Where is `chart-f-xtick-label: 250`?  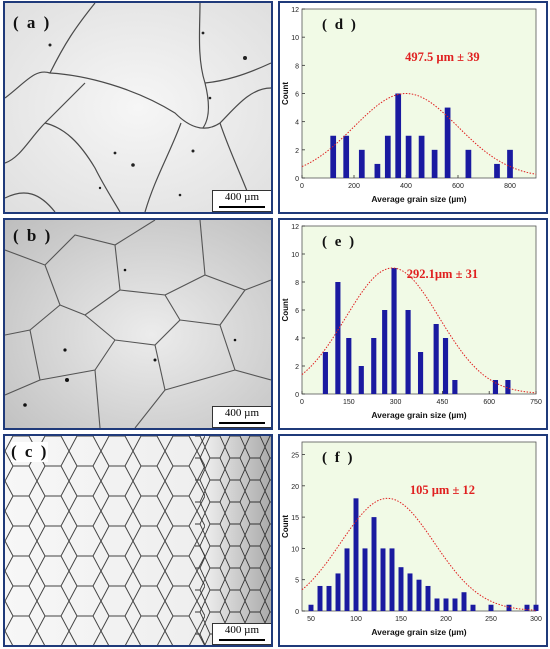
chart-f-xtick-label: 250 is located at coordinates (491, 619).